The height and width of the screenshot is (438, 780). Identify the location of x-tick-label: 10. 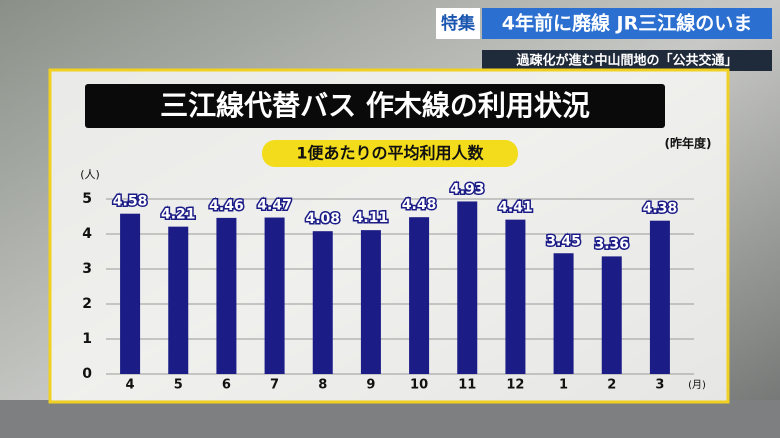
(419, 385).